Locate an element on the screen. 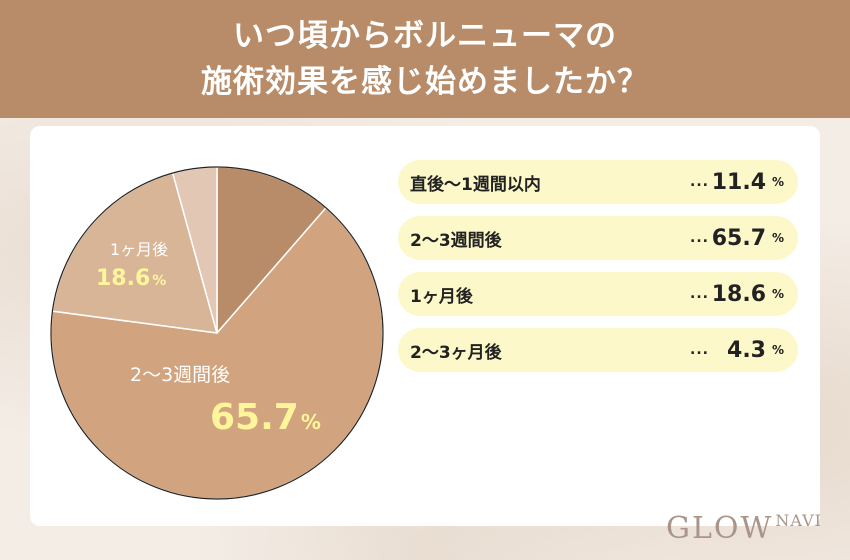 The height and width of the screenshot is (560, 850). pie-label-two-three-weeks: 2〜3週間後 65.7% is located at coordinates (225, 399).